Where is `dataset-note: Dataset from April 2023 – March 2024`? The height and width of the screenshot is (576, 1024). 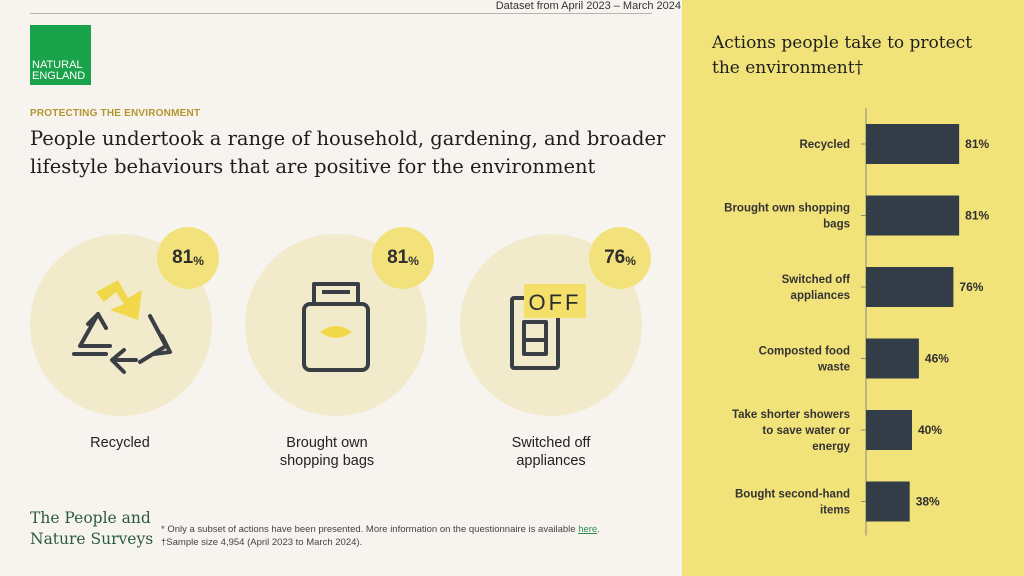
dataset-note: Dataset from April 2023 – March 2024 is located at coordinates (588, 6).